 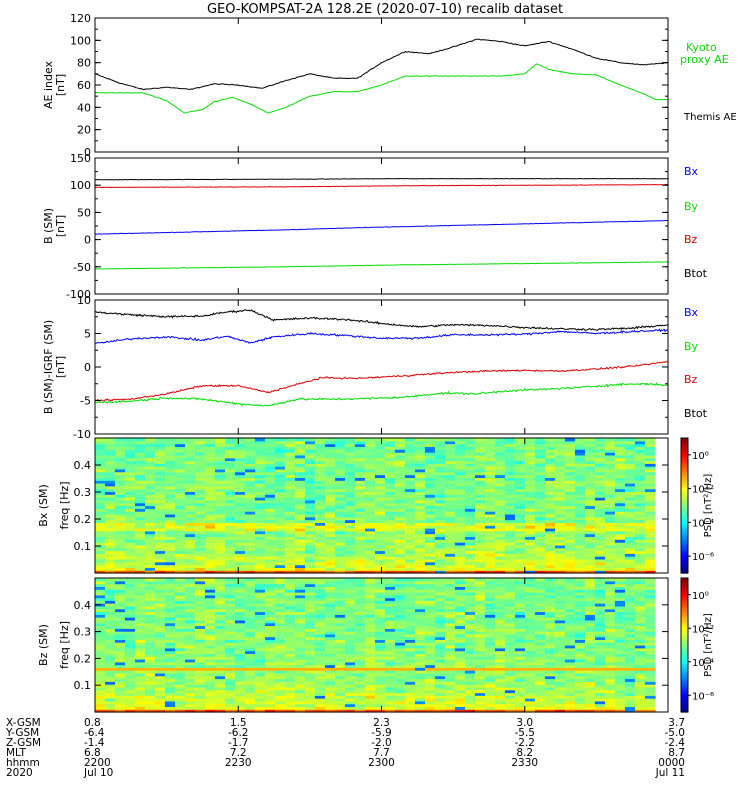 What do you see at coordinates (83, 546) in the screenshot?
I see `y-tick-label: 0.1` at bounding box center [83, 546].